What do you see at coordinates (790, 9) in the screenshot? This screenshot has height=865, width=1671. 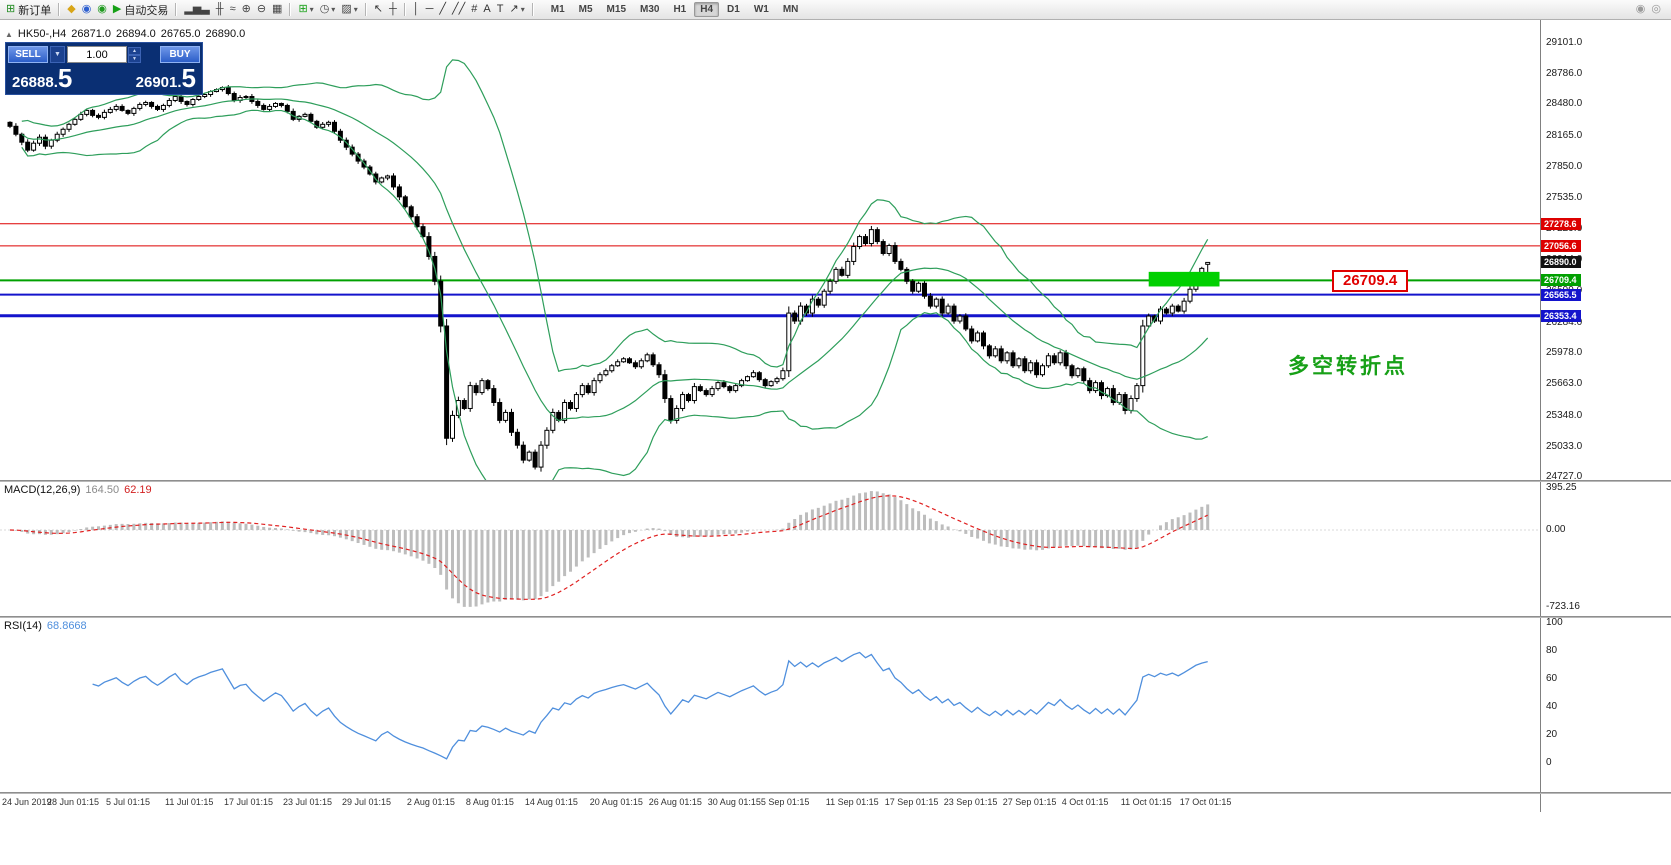 I see `timeframe-mn-button: MN` at bounding box center [790, 9].